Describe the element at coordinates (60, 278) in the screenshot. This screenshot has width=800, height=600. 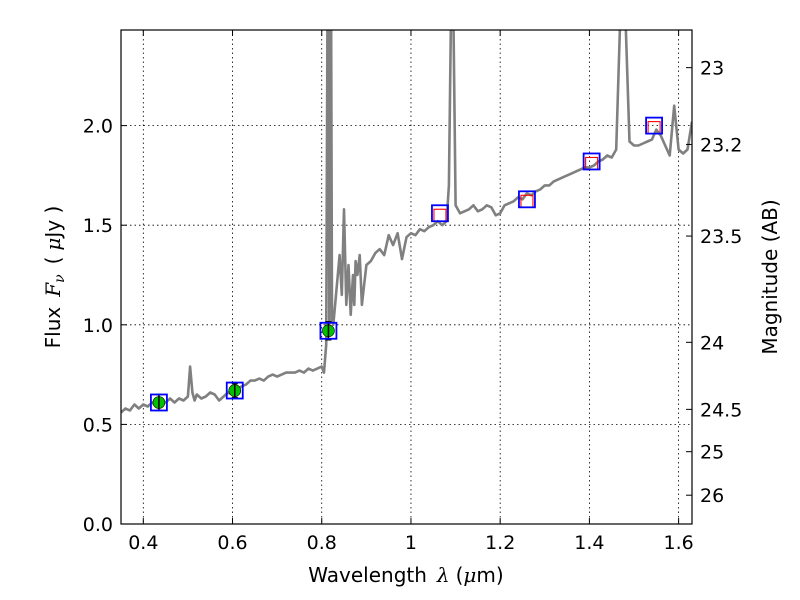
I see `y-axis-title-nu: ν` at that location.